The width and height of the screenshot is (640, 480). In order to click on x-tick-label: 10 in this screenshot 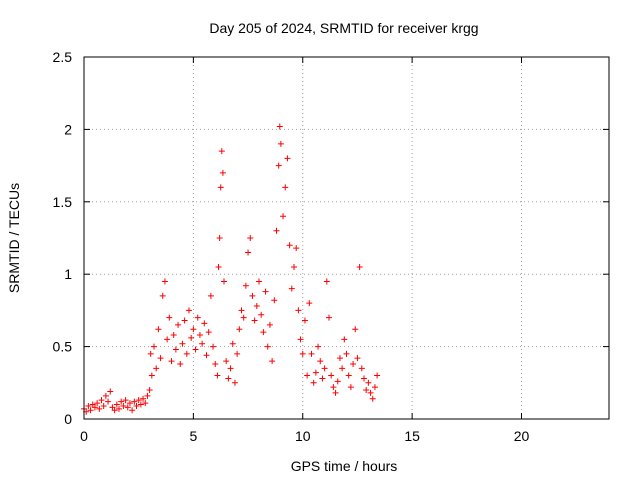, I will do `click(303, 436)`.